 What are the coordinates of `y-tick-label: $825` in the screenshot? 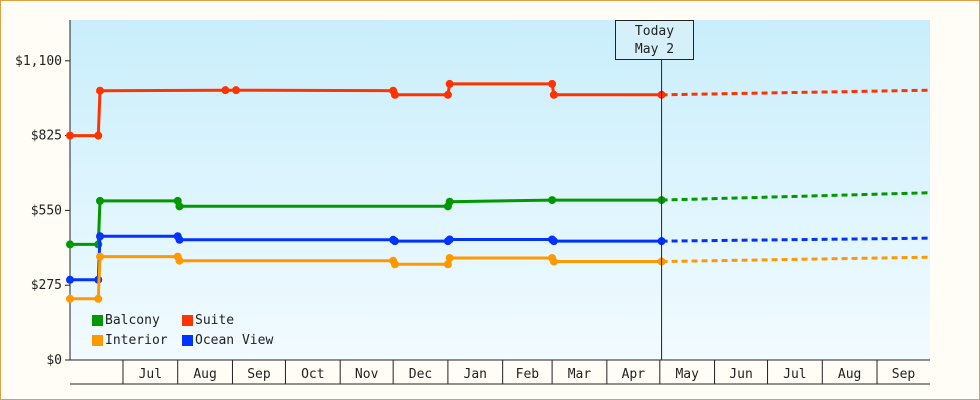 It's located at (46, 136).